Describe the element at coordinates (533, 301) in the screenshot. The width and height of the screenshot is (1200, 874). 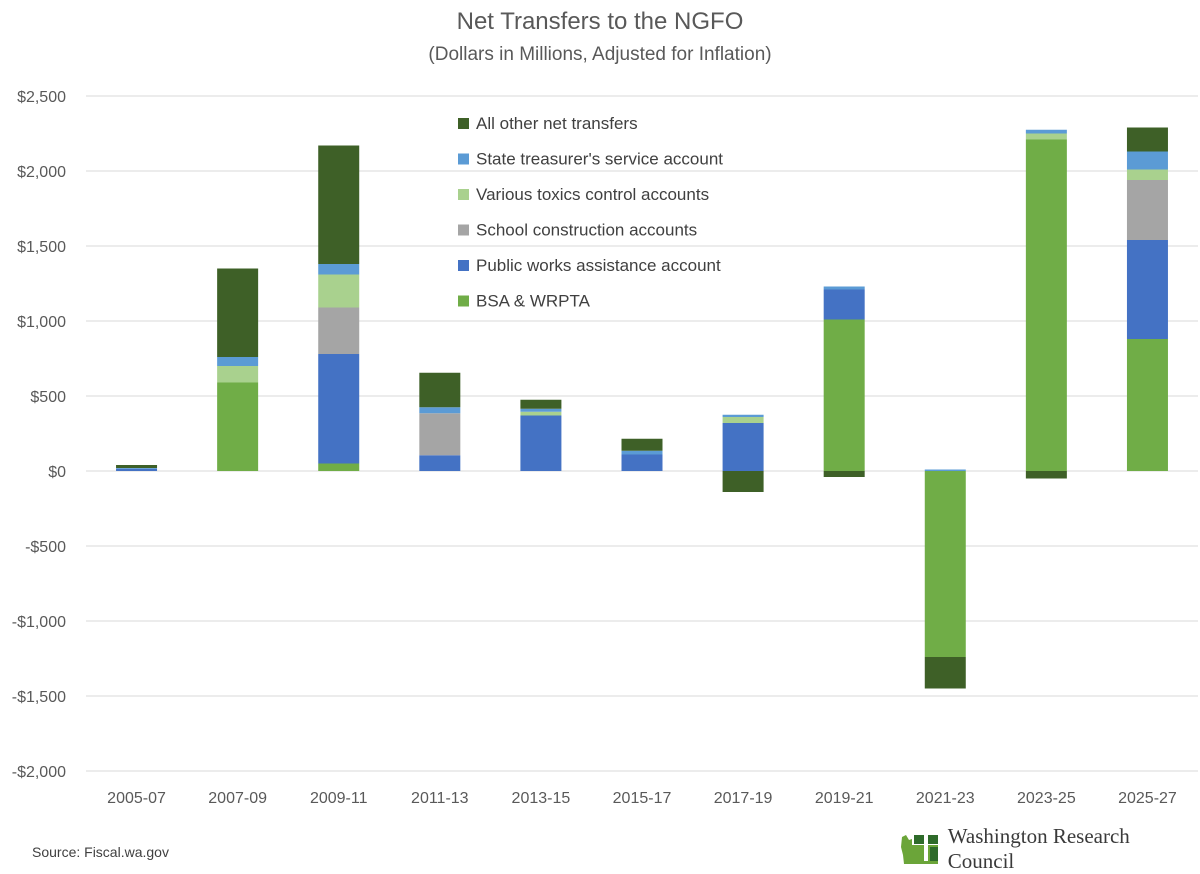
I see `legend-label-bsa: BSA & WRPTA` at that location.